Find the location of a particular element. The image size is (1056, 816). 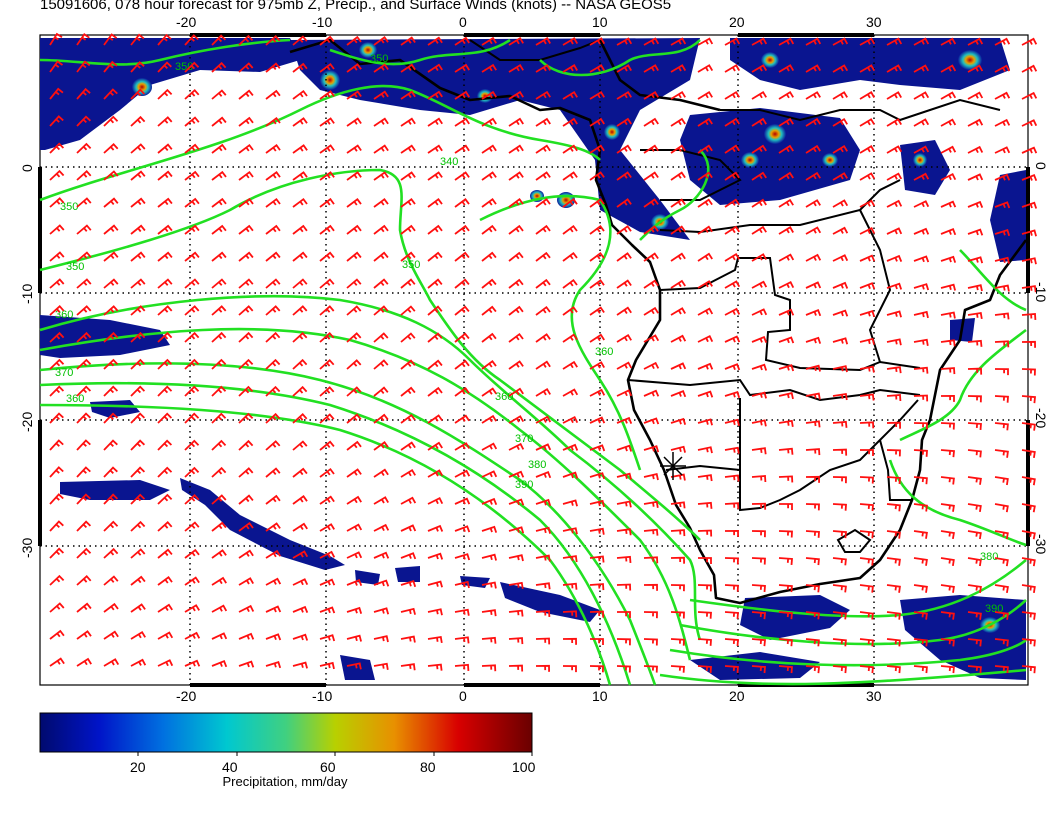

lon-tick-label: 0 is located at coordinates (463, 696).